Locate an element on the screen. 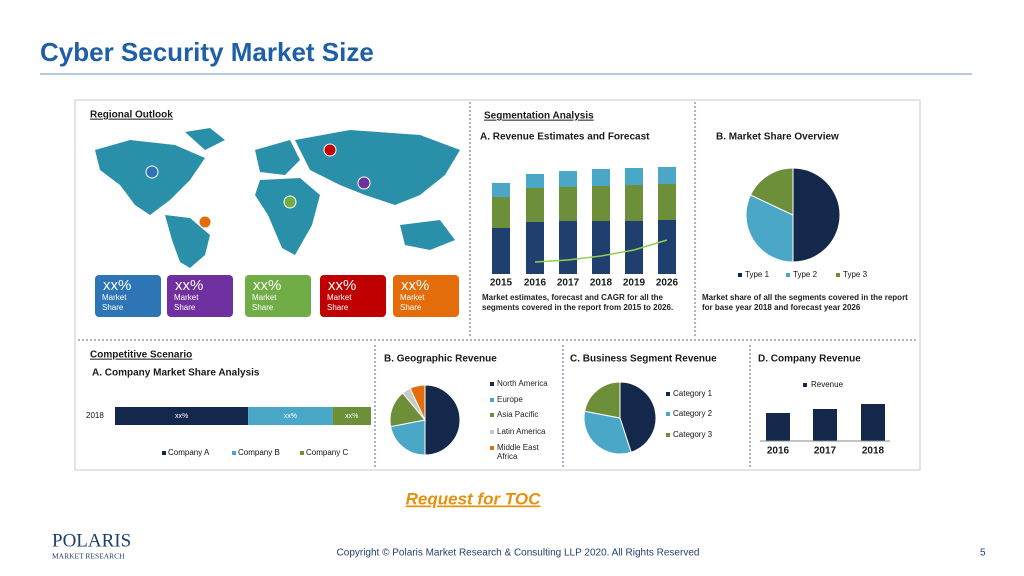 The image size is (1024, 576). page-number: 5 is located at coordinates (983, 553).